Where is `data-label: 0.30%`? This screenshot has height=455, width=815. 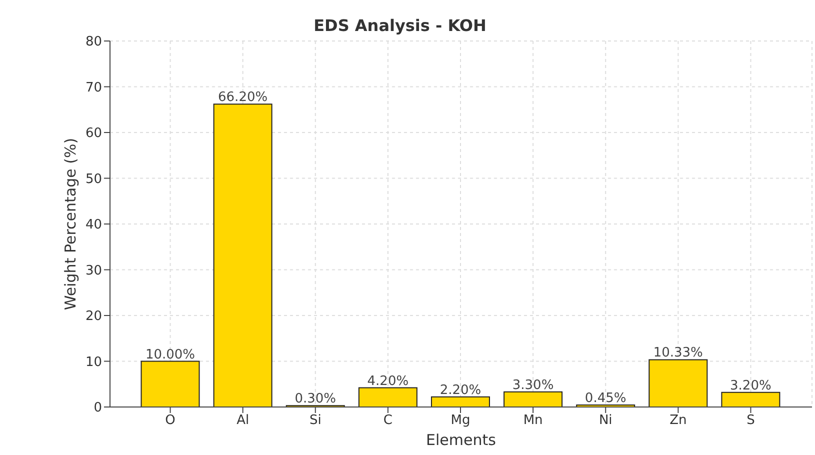
data-label: 0.30% is located at coordinates (315, 399).